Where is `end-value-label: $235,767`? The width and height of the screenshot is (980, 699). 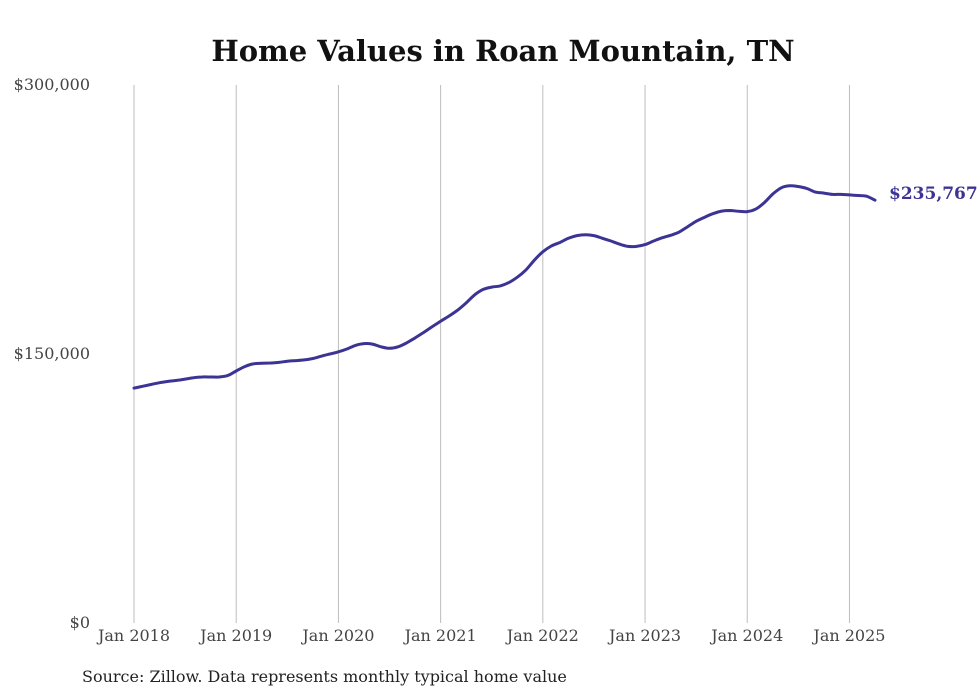 end-value-label: $235,767 is located at coordinates (933, 194).